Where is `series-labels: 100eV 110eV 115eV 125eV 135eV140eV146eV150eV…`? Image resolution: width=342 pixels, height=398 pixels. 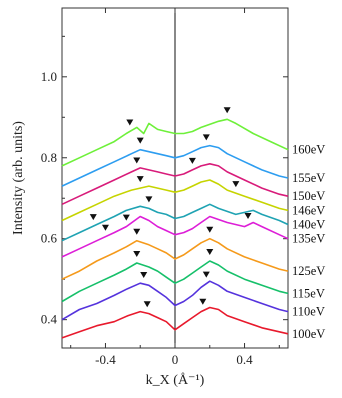
series-labels: 100eV 110eV 115eV 125eV 135eV140eV146eV150eV… is located at coordinates (308, 242).